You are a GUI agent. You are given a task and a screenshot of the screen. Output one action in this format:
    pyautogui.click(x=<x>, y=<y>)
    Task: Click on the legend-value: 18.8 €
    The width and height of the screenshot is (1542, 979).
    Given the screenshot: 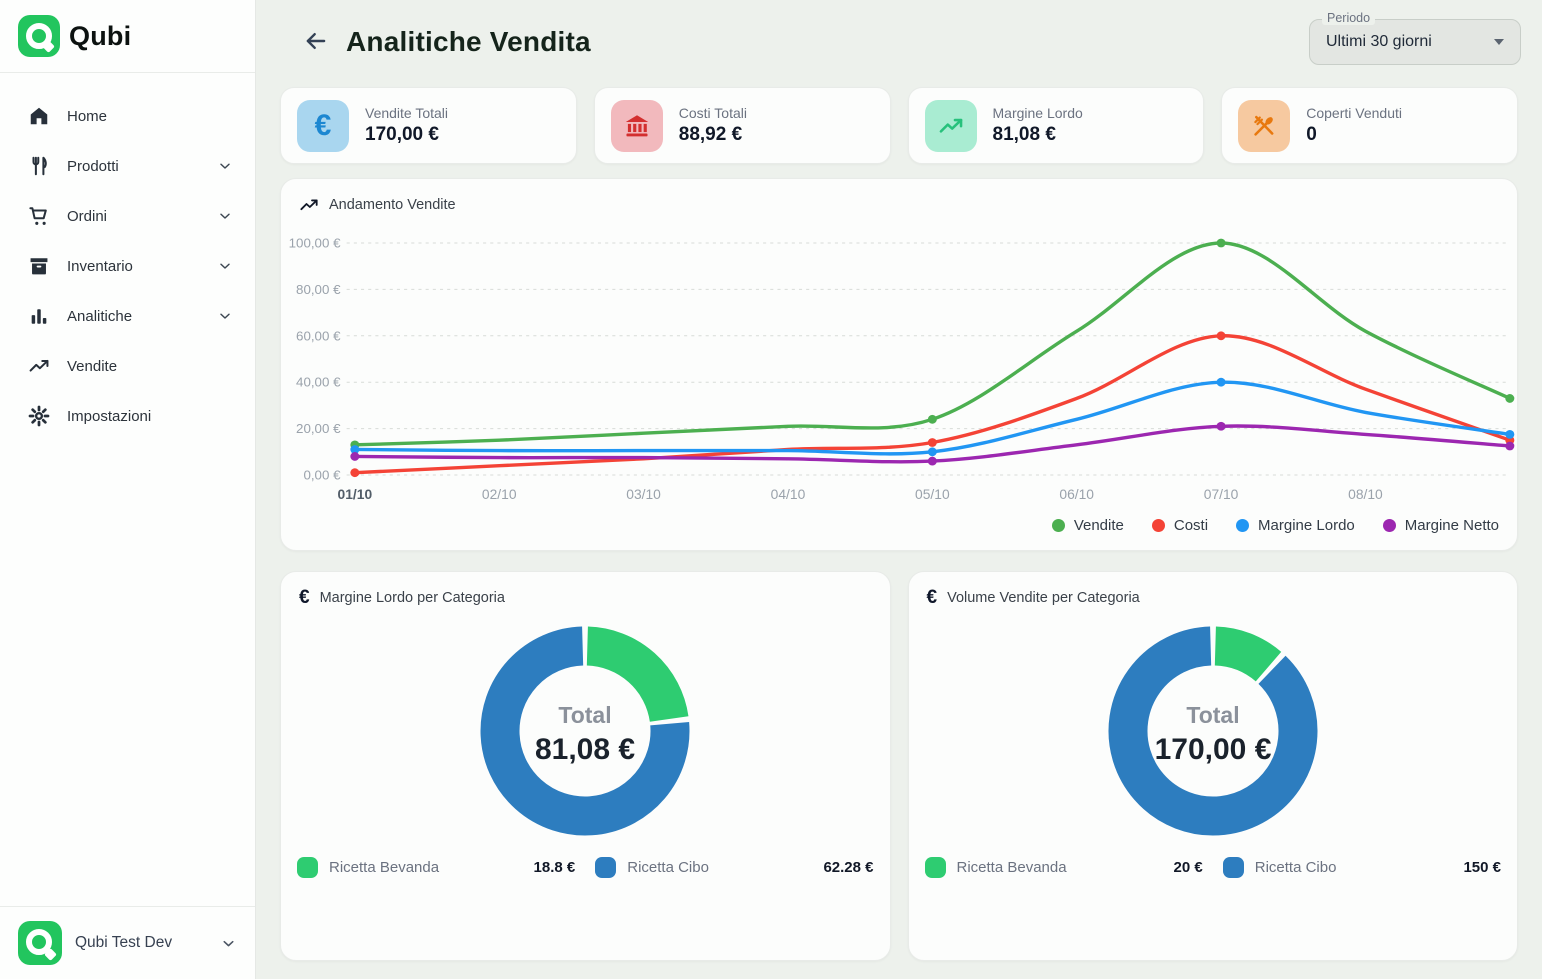 What is the action you would take?
    pyautogui.click(x=554, y=867)
    